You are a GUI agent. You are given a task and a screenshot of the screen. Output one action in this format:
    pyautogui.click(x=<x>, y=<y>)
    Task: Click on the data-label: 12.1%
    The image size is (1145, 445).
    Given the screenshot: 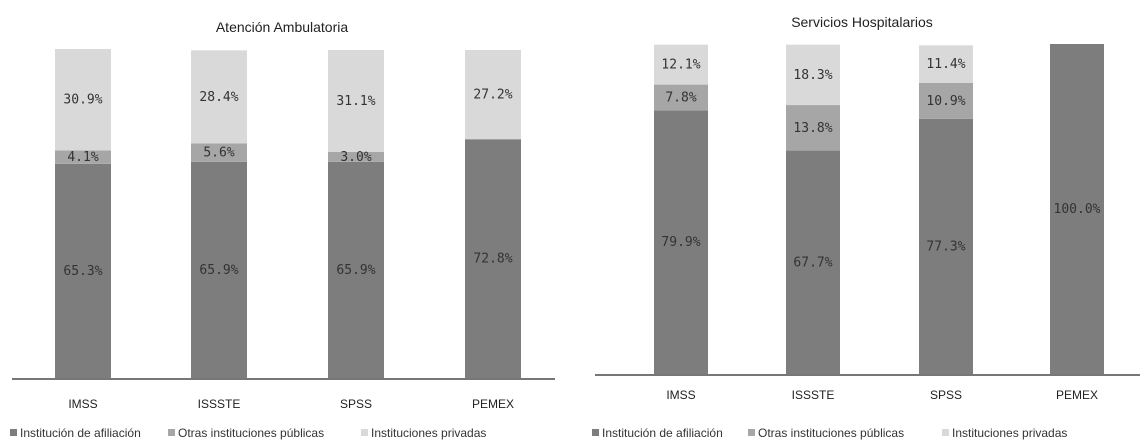 What is the action you would take?
    pyautogui.click(x=680, y=65)
    